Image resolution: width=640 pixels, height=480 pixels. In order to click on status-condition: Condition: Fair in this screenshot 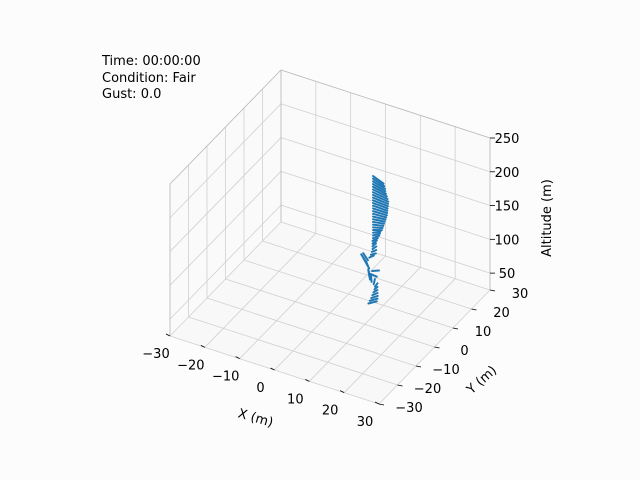, I will do `click(149, 78)`.